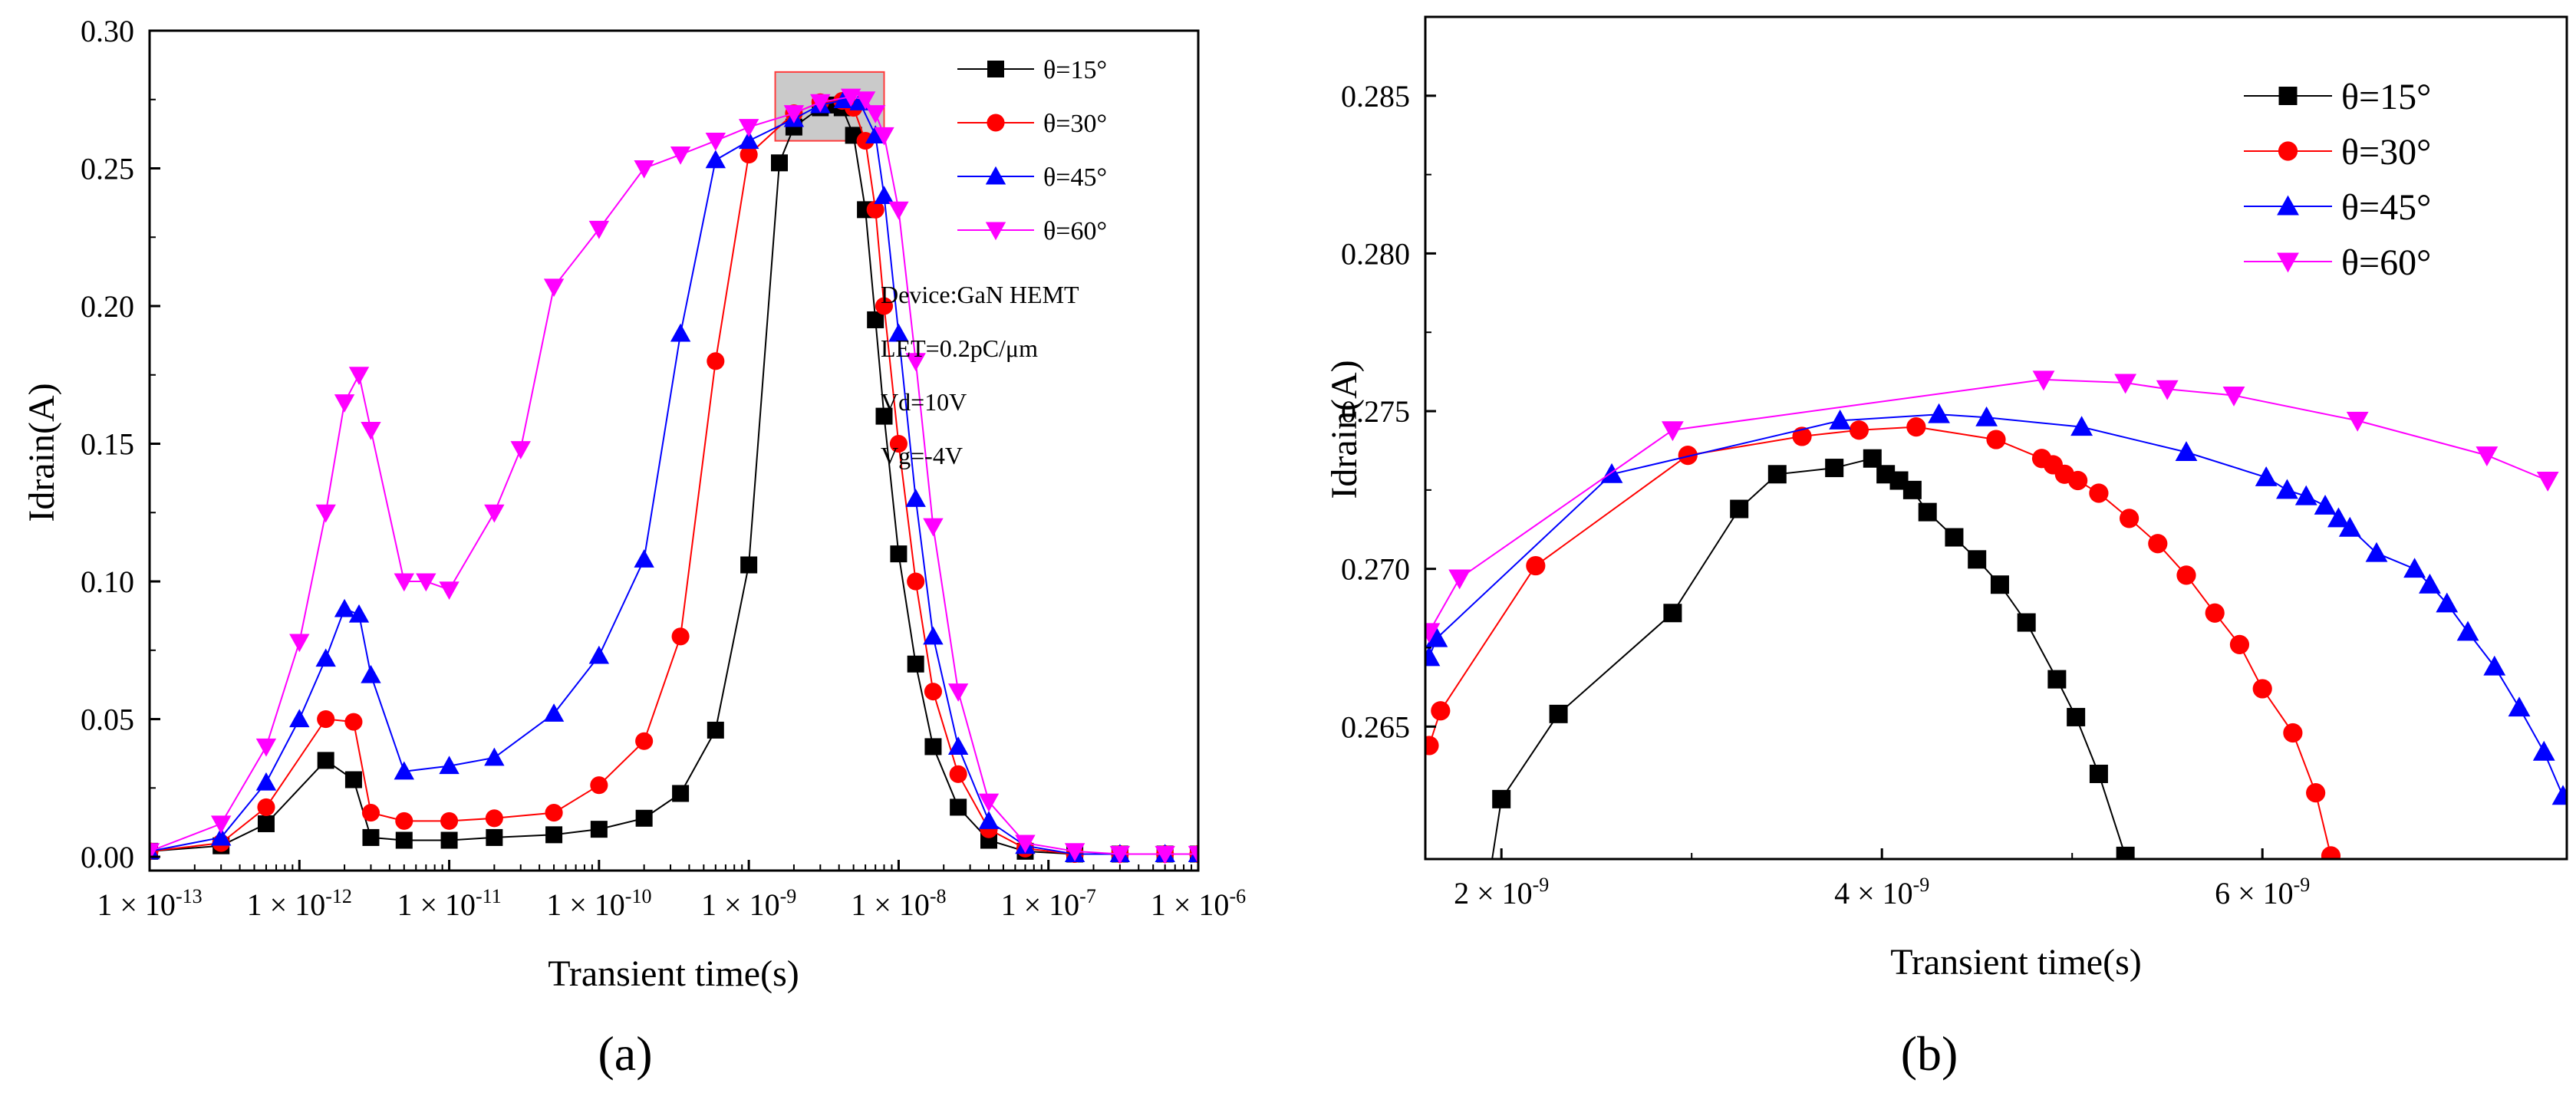 The width and height of the screenshot is (2576, 1093). Describe the element at coordinates (980, 294) in the screenshot. I see `annotation-device: Device:GaN HEMT` at that location.